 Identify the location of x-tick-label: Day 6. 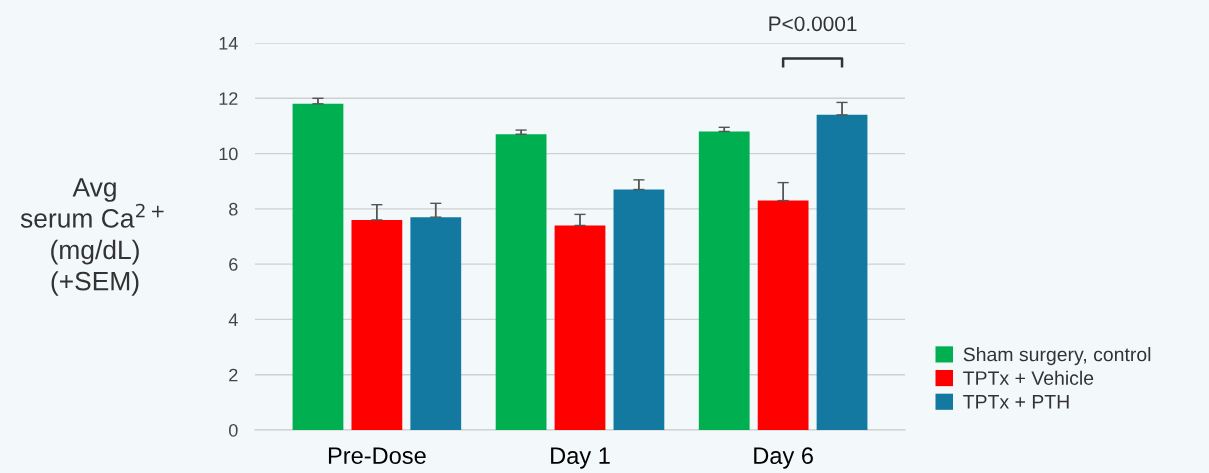
(783, 458).